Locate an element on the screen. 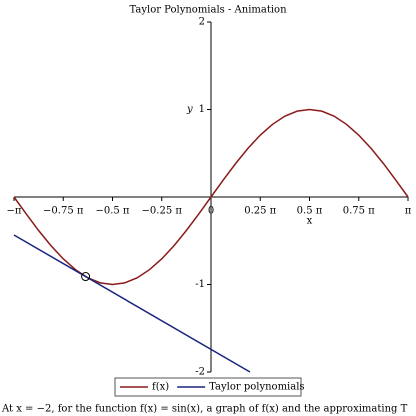 The height and width of the screenshot is (416, 416). y-tick-label: -1 is located at coordinates (200, 284).